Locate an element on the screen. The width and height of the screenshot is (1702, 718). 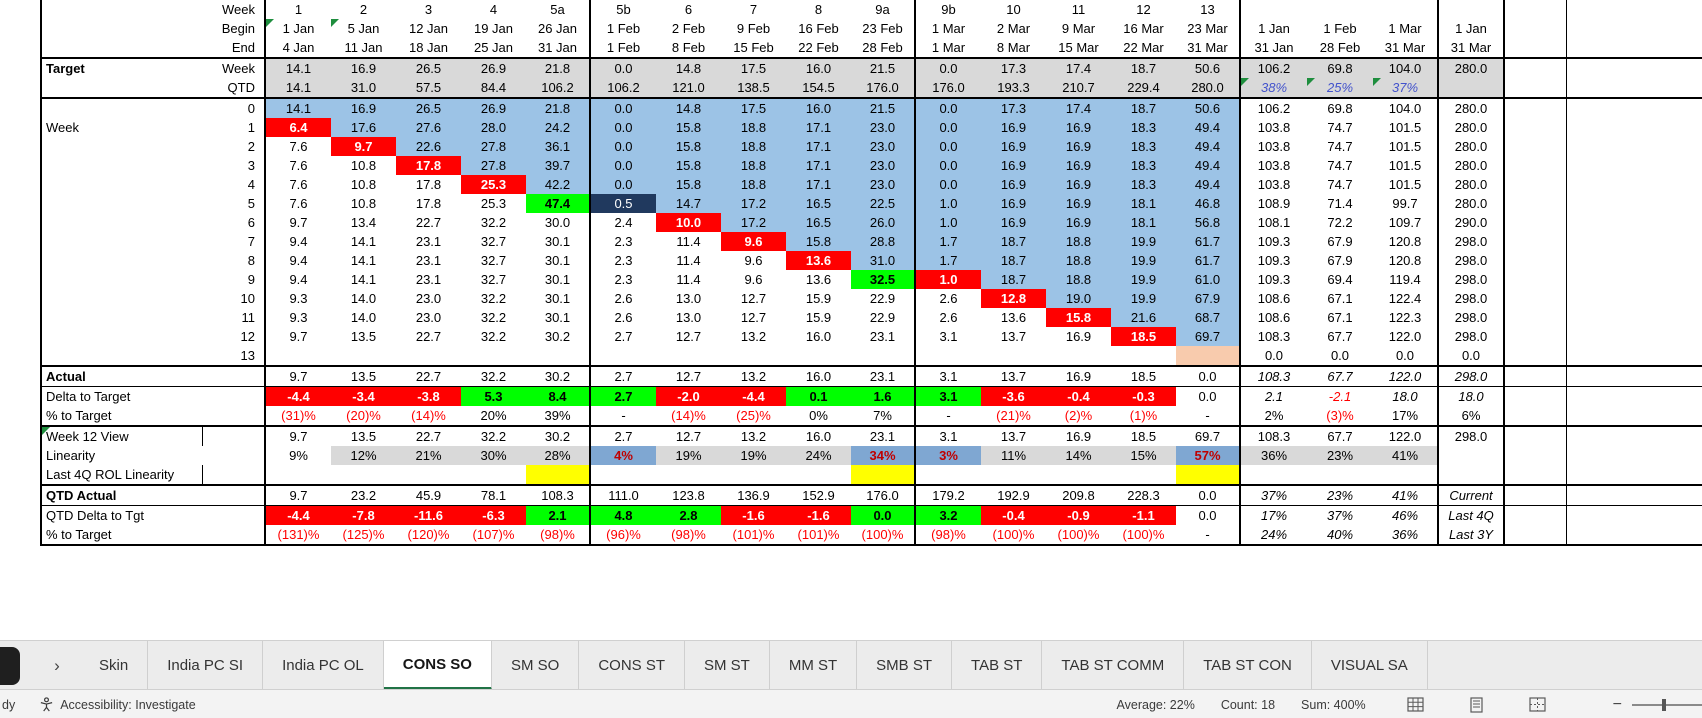
cell: 0% is located at coordinates (818, 415).